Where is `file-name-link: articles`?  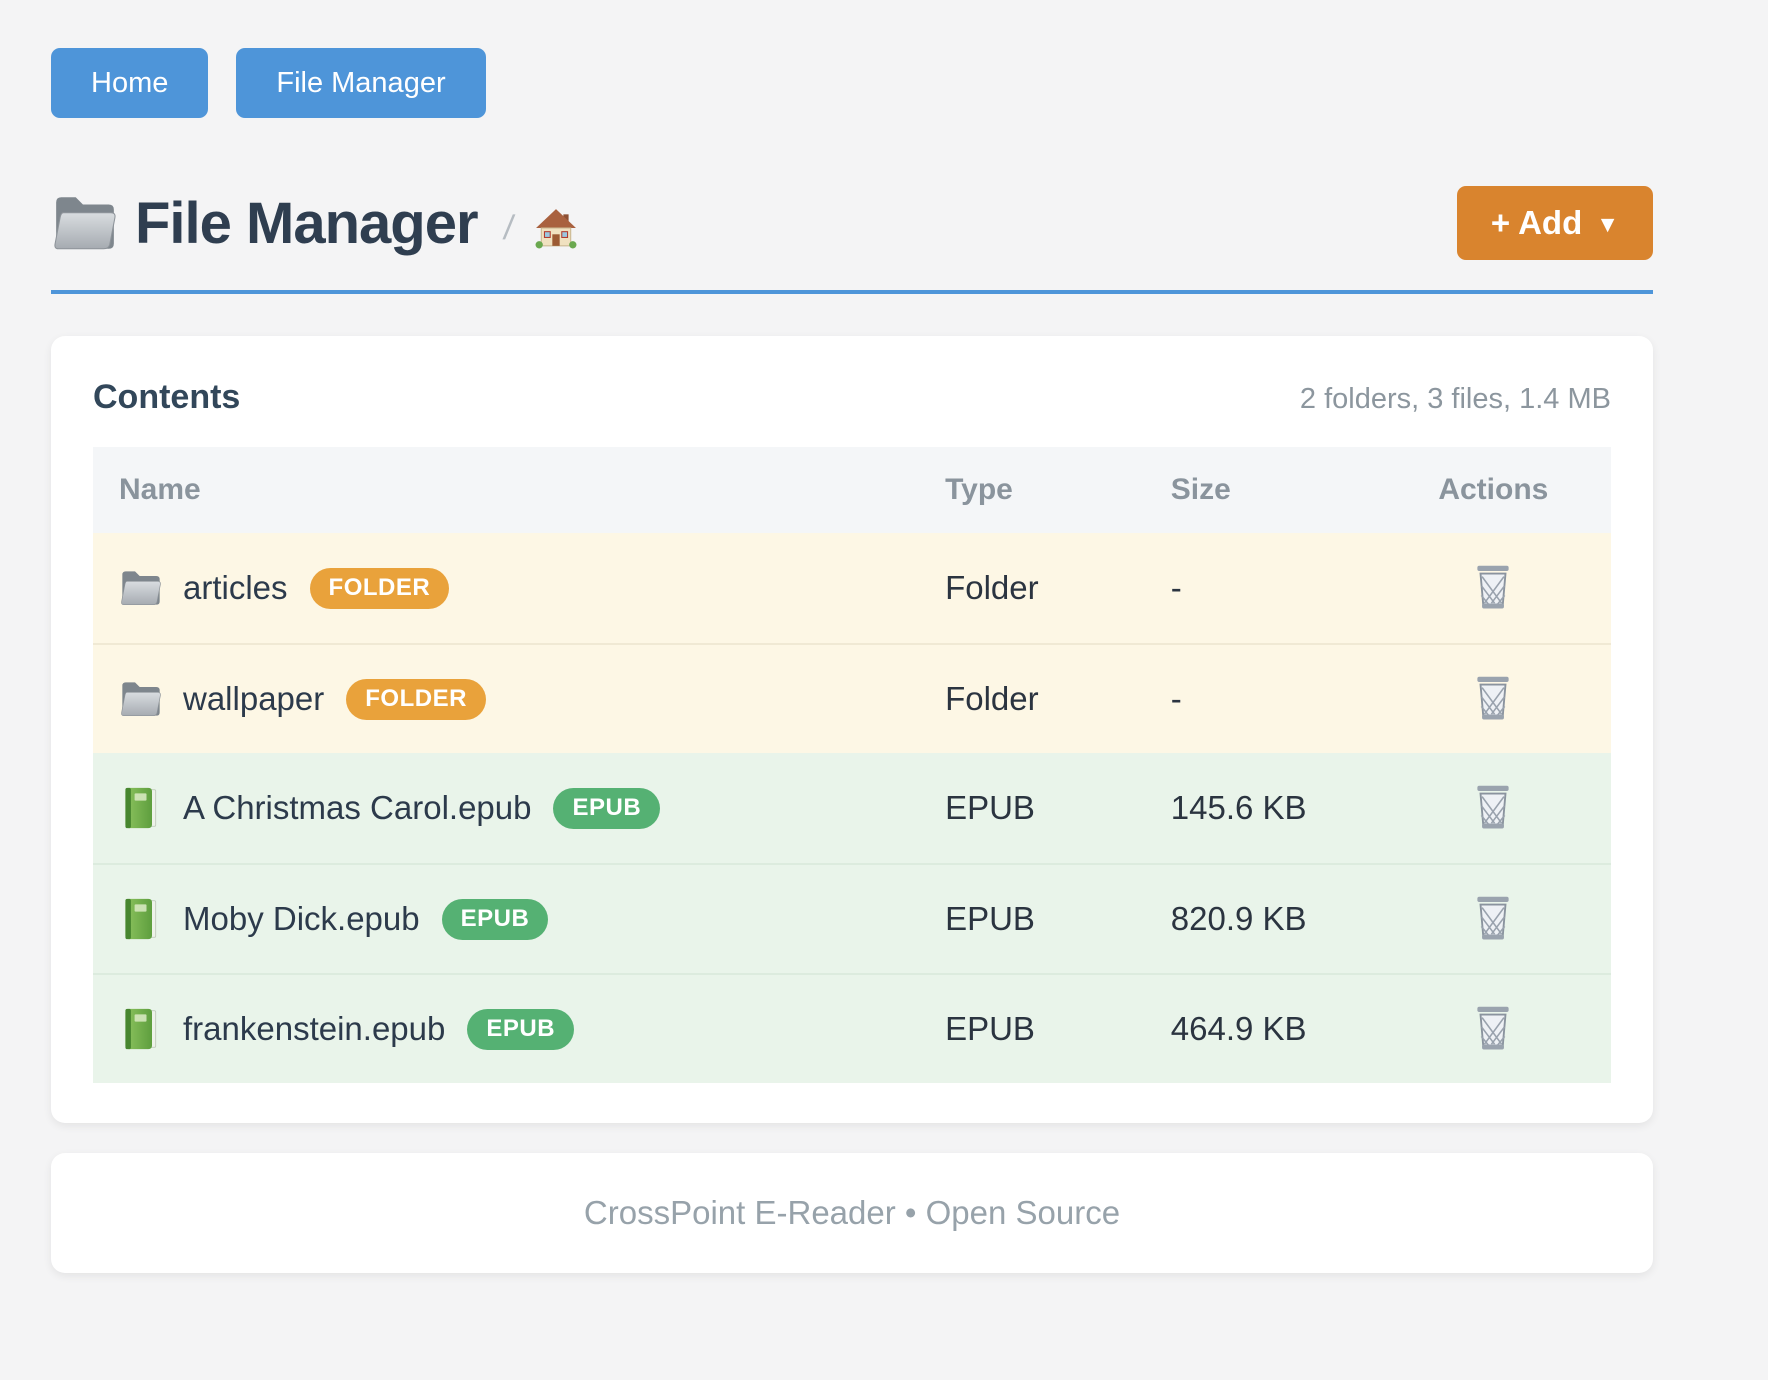 file-name-link: articles is located at coordinates (235, 587).